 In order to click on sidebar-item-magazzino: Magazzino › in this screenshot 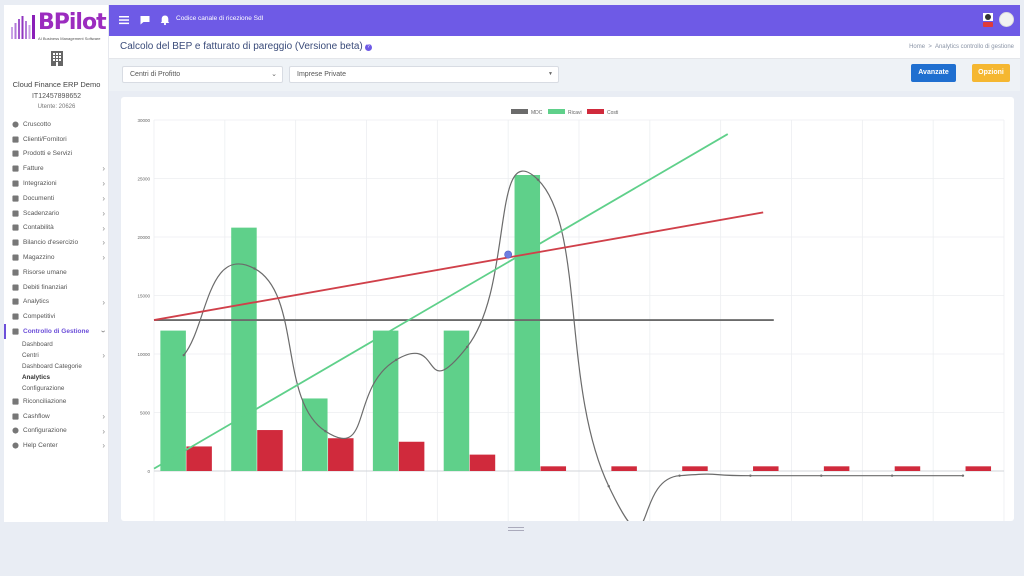, I will do `click(56, 257)`.